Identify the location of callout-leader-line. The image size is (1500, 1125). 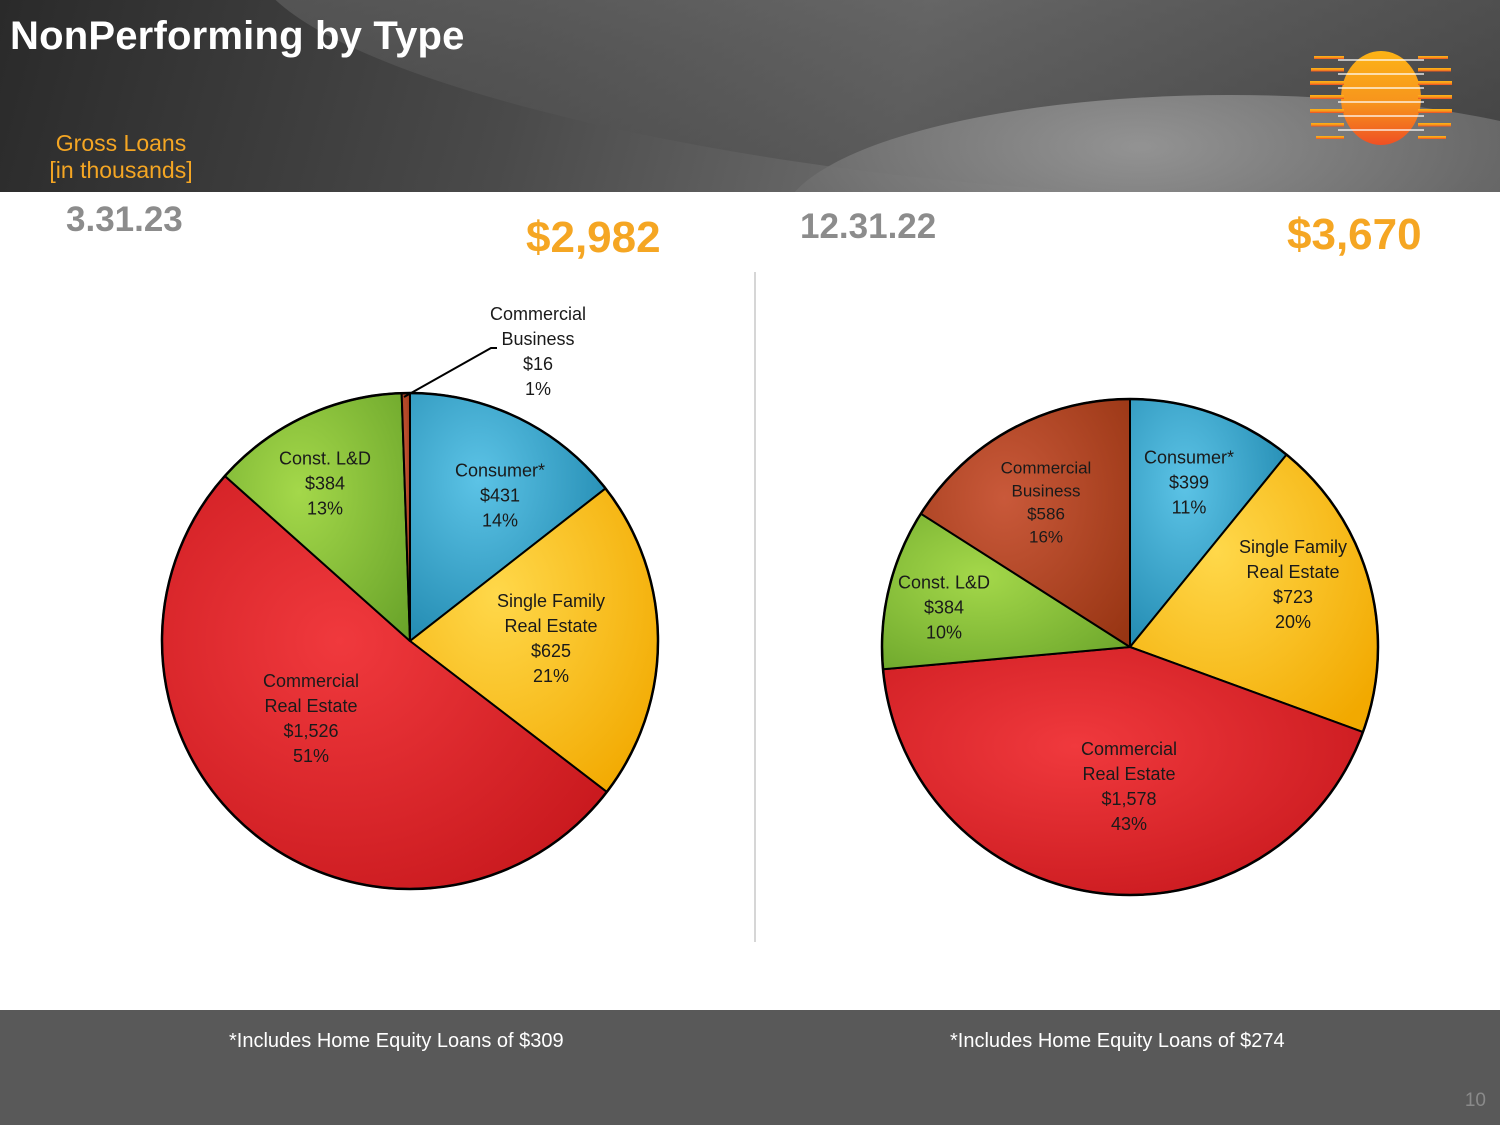
(450, 372).